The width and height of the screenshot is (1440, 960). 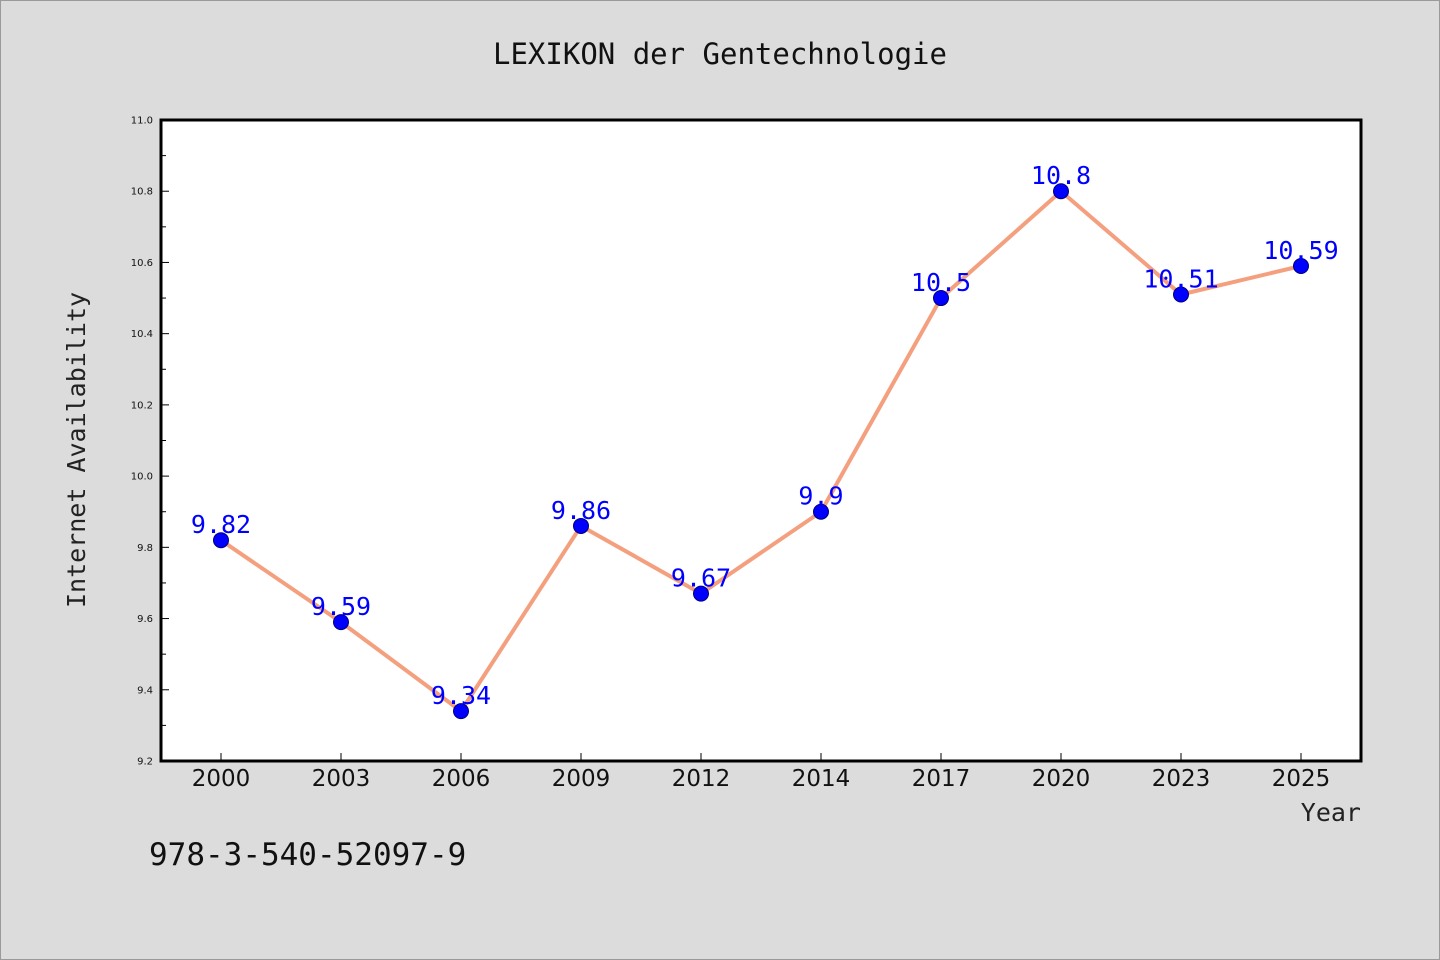 What do you see at coordinates (76, 450) in the screenshot?
I see `y-axis-label: Internet Availability` at bounding box center [76, 450].